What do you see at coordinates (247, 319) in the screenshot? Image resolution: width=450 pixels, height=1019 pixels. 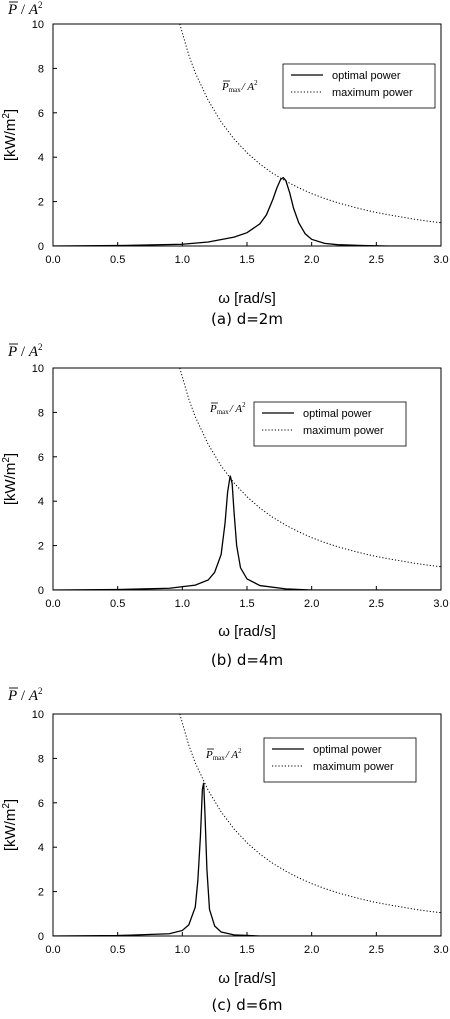 I see `panel-caption: (a) d=2m` at bounding box center [247, 319].